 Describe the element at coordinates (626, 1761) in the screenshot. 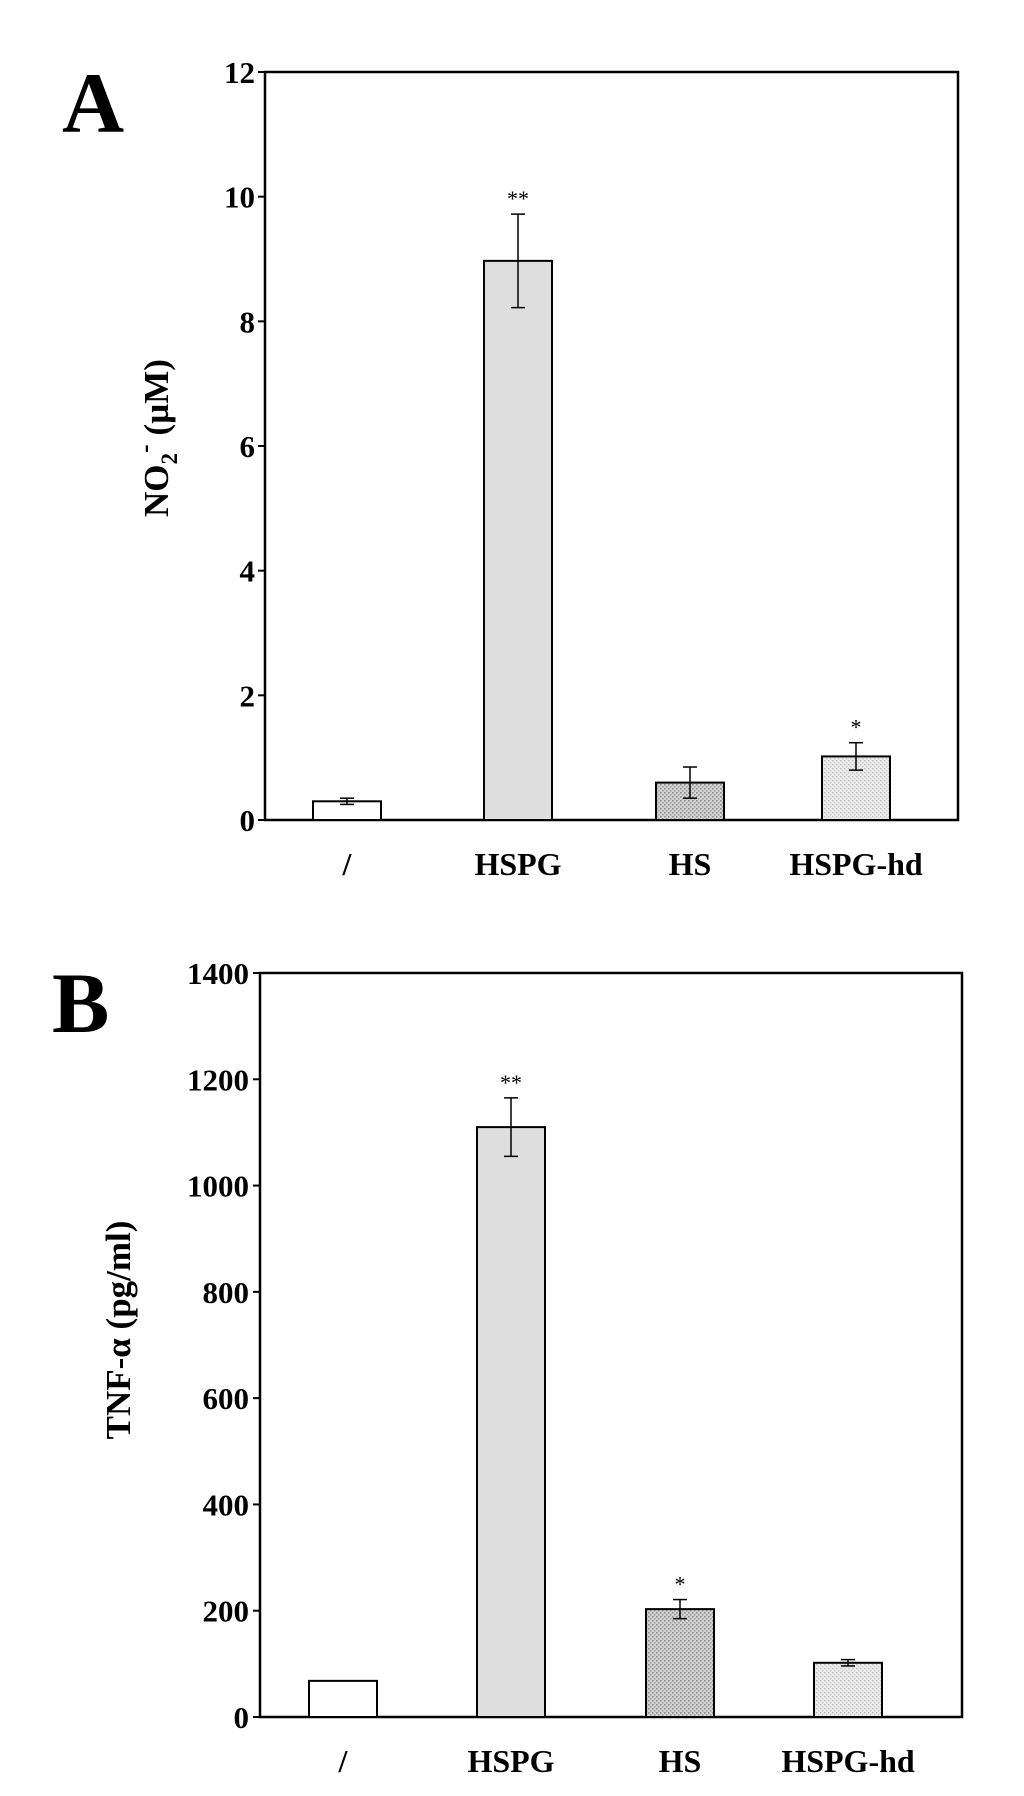

I see `panel-b-x-axis: / HSPG HS HSPG-hd` at that location.